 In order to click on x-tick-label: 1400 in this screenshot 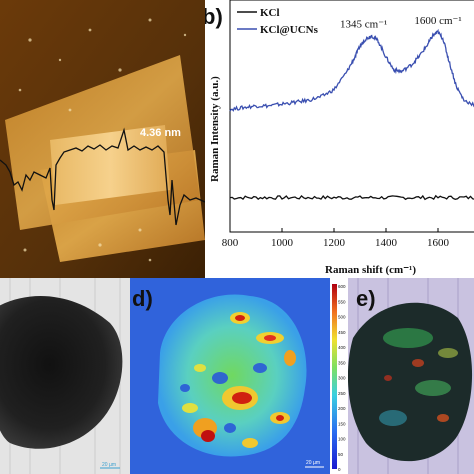, I will do `click(386, 243)`.